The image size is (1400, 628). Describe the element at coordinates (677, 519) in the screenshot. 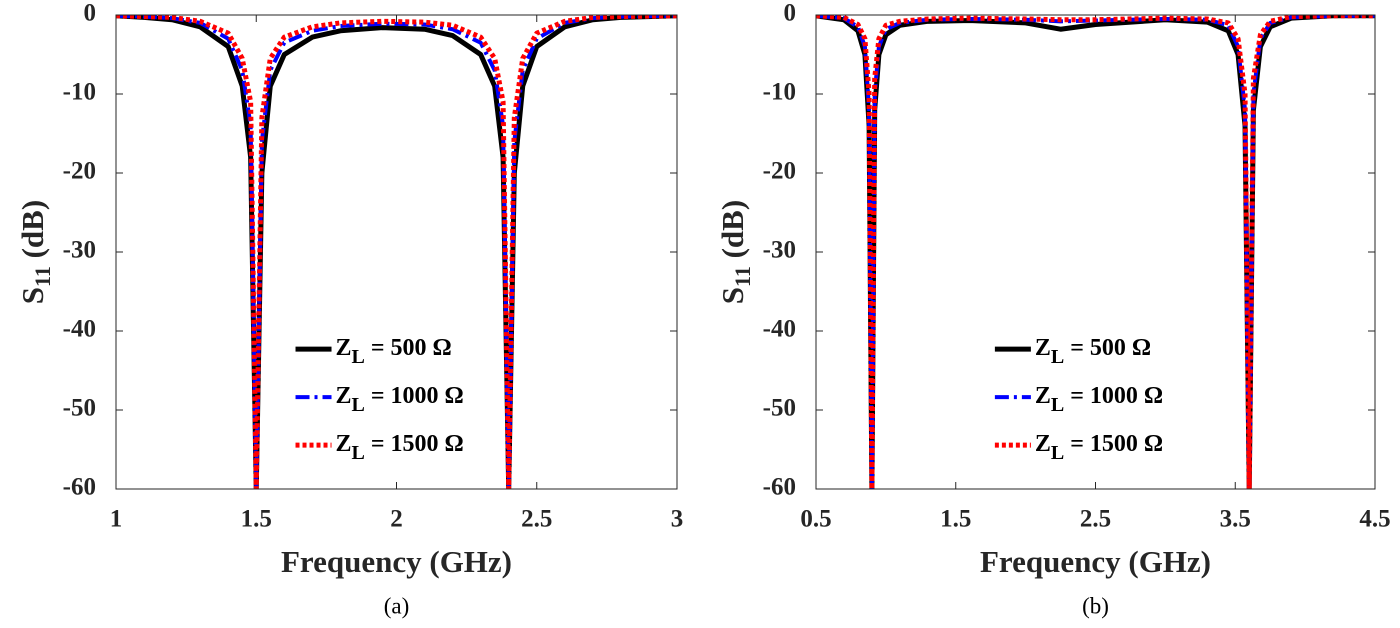

I see `x-tick-label: 3` at that location.